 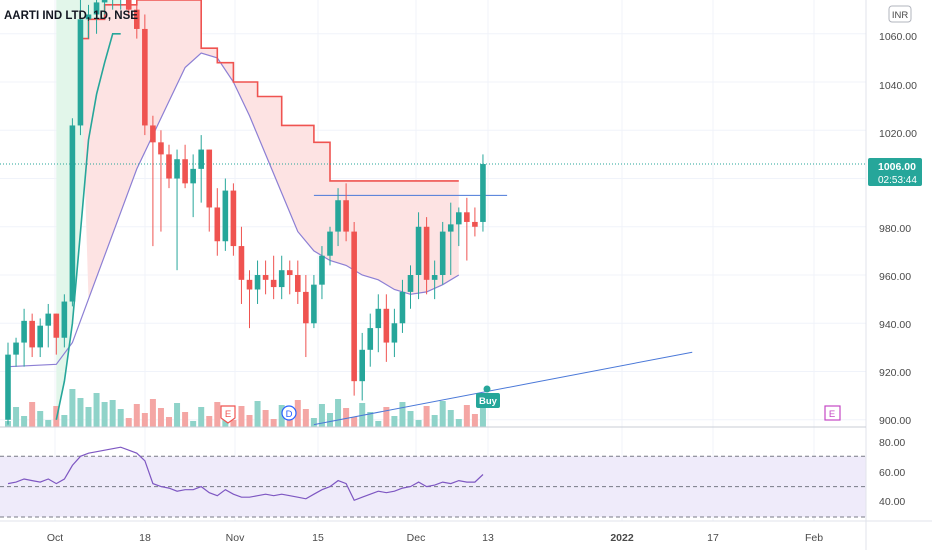 What do you see at coordinates (289, 413) in the screenshot?
I see `dividend-marker: D` at bounding box center [289, 413].